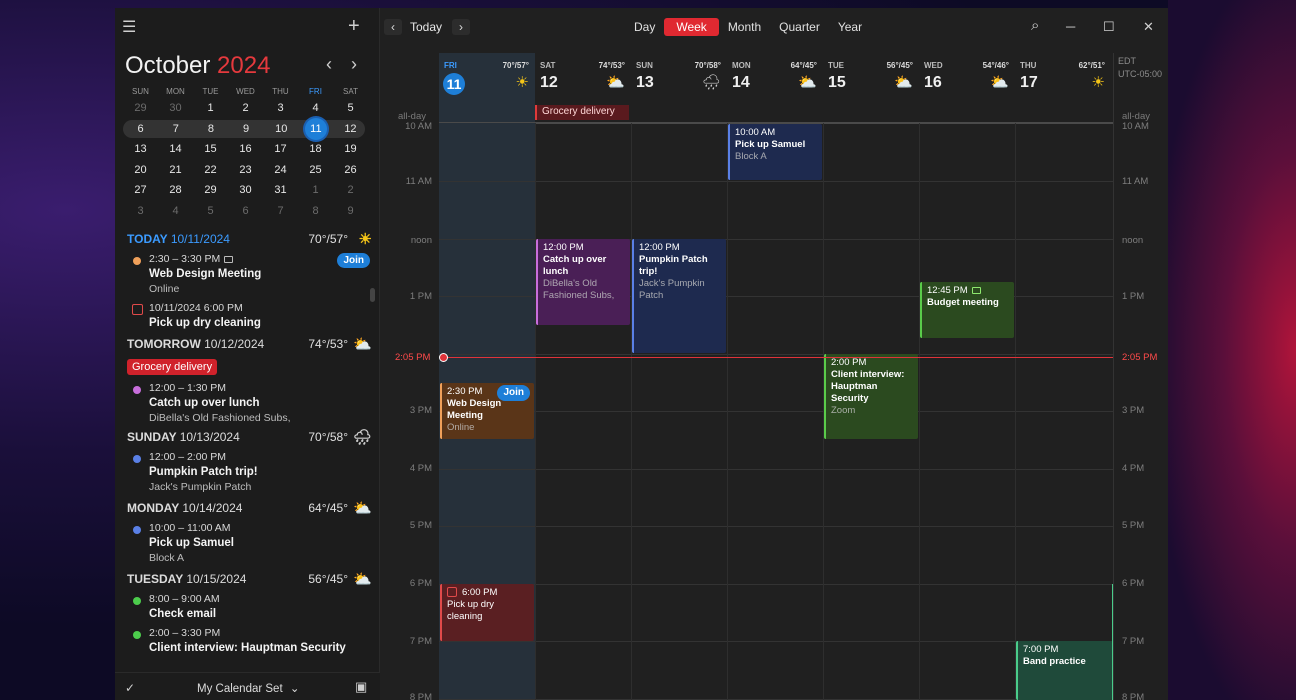  What do you see at coordinates (350, 169) in the screenshot?
I see `mini-day: 26` at bounding box center [350, 169].